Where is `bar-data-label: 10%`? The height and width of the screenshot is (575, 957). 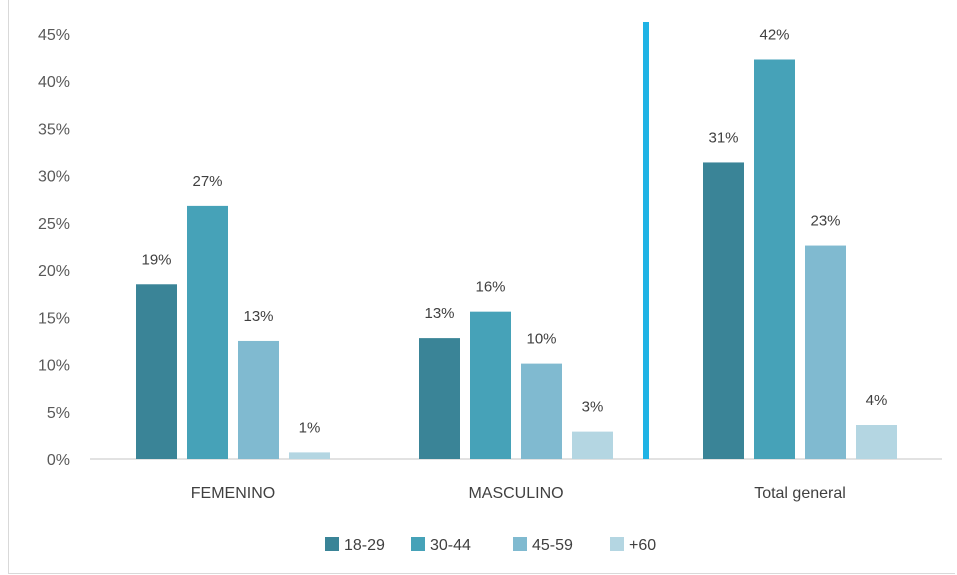 bar-data-label: 10% is located at coordinates (541, 339).